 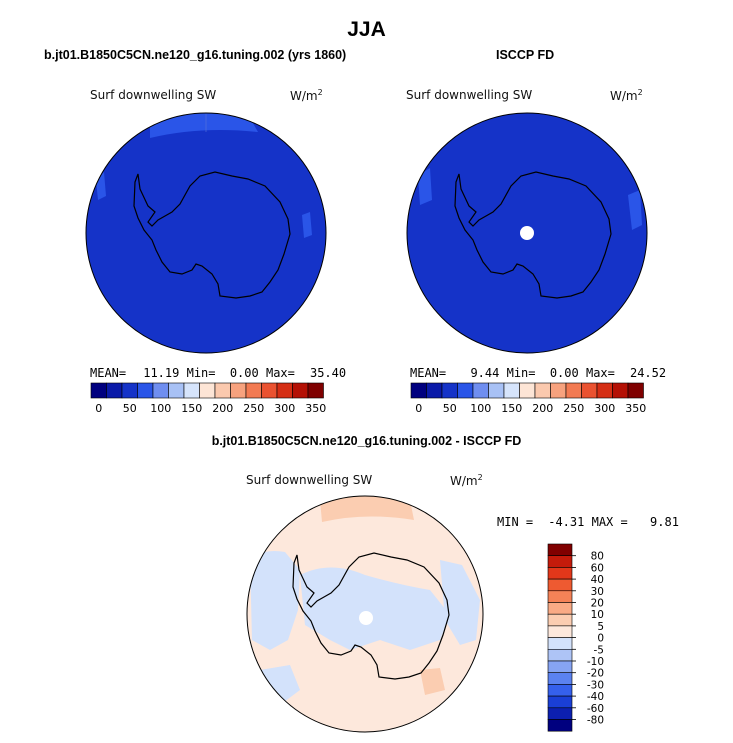 I want to click on left-colorbar-tick-label: 350, so click(x=315, y=408).